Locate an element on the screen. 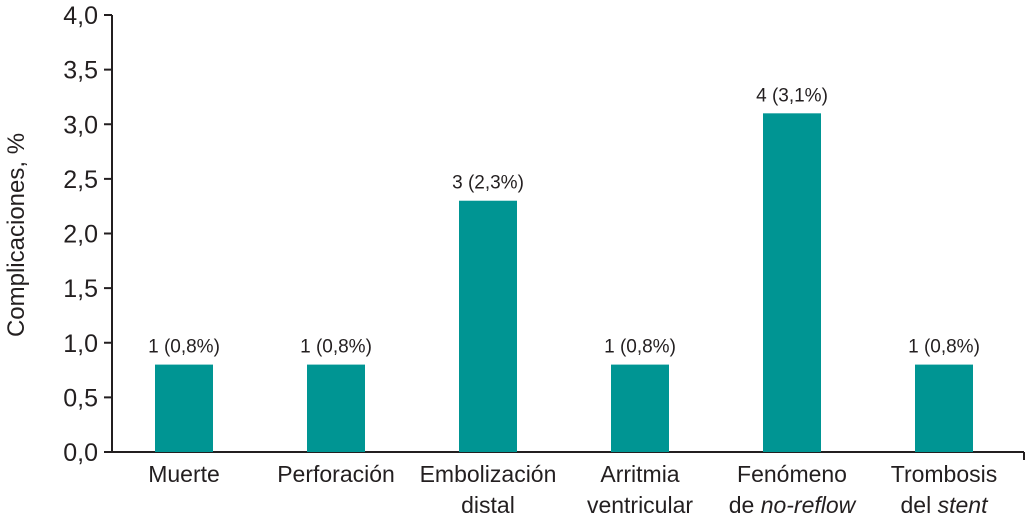 This screenshot has height=518, width=1026. x-tick-label: Arritmia is located at coordinates (639, 474).